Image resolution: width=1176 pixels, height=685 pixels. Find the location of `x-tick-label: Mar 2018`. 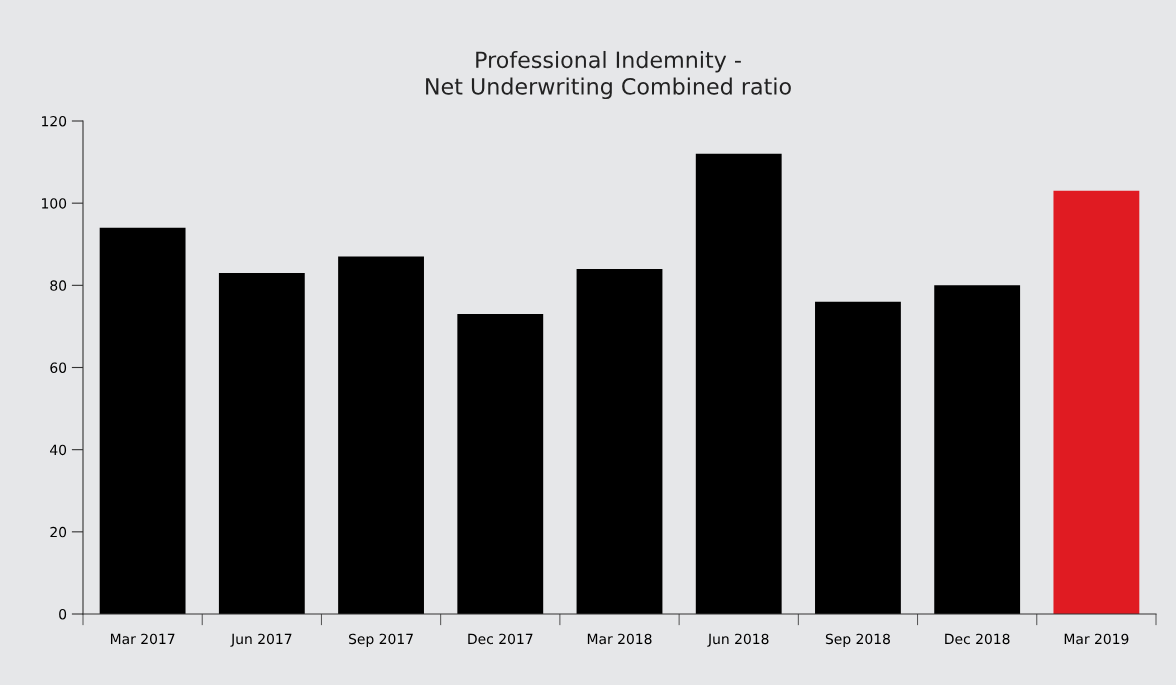

x-tick-label: Mar 2018 is located at coordinates (619, 639).